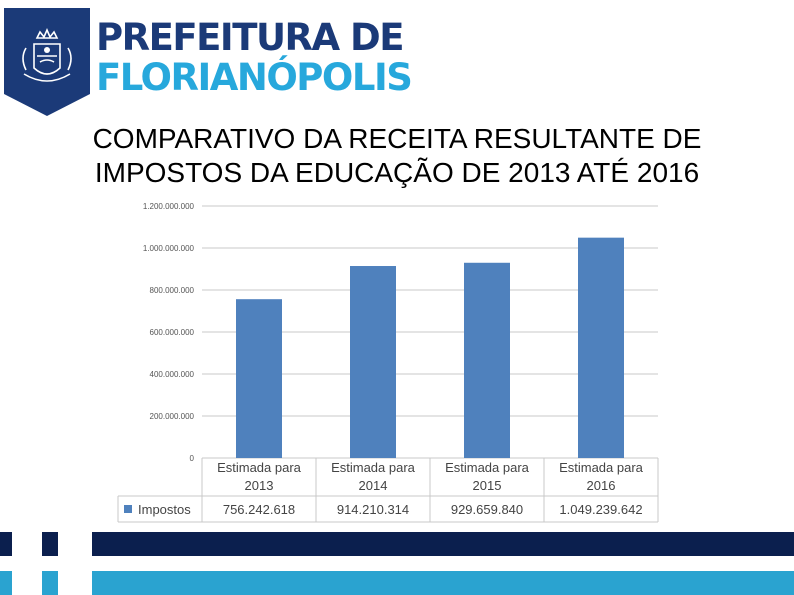 Image resolution: width=794 pixels, height=595 pixels. What do you see at coordinates (169, 248) in the screenshot?
I see `y-tick-label: 1.000.000.000` at bounding box center [169, 248].